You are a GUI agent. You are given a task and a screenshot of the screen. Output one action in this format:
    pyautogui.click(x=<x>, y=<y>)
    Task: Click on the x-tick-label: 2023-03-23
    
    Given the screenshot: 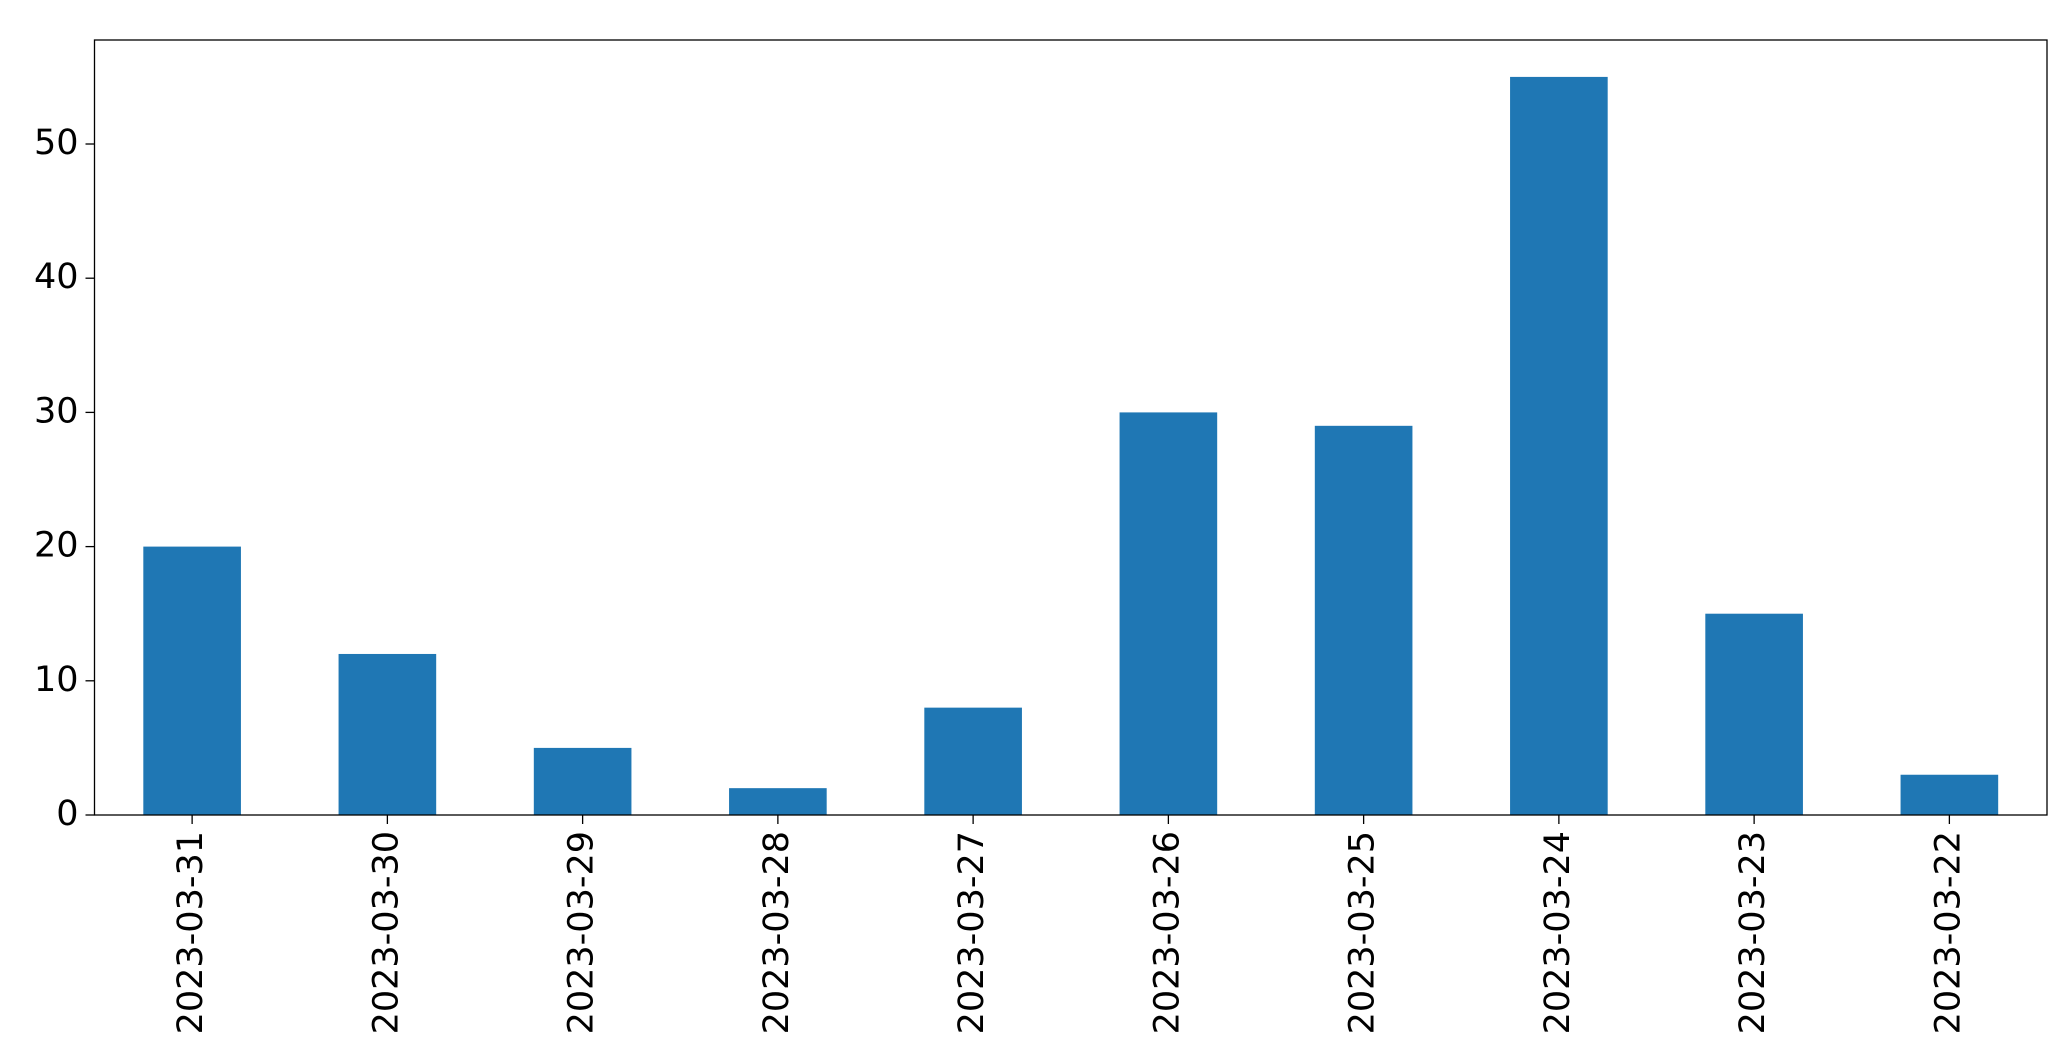 What is the action you would take?
    pyautogui.click(x=1753, y=932)
    